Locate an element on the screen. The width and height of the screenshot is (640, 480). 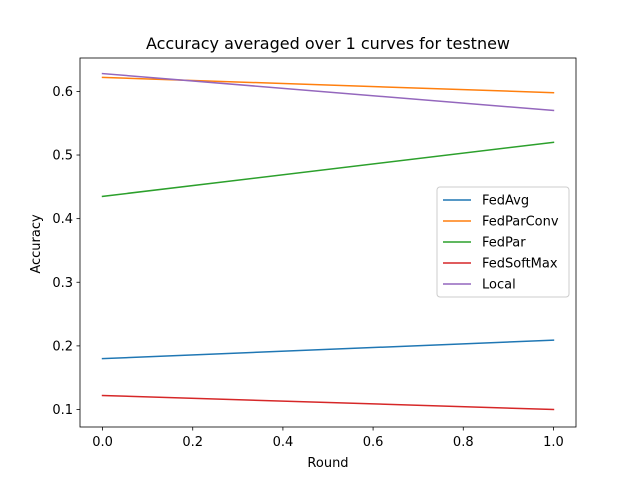
x-tick-label: 0.6 is located at coordinates (373, 442).